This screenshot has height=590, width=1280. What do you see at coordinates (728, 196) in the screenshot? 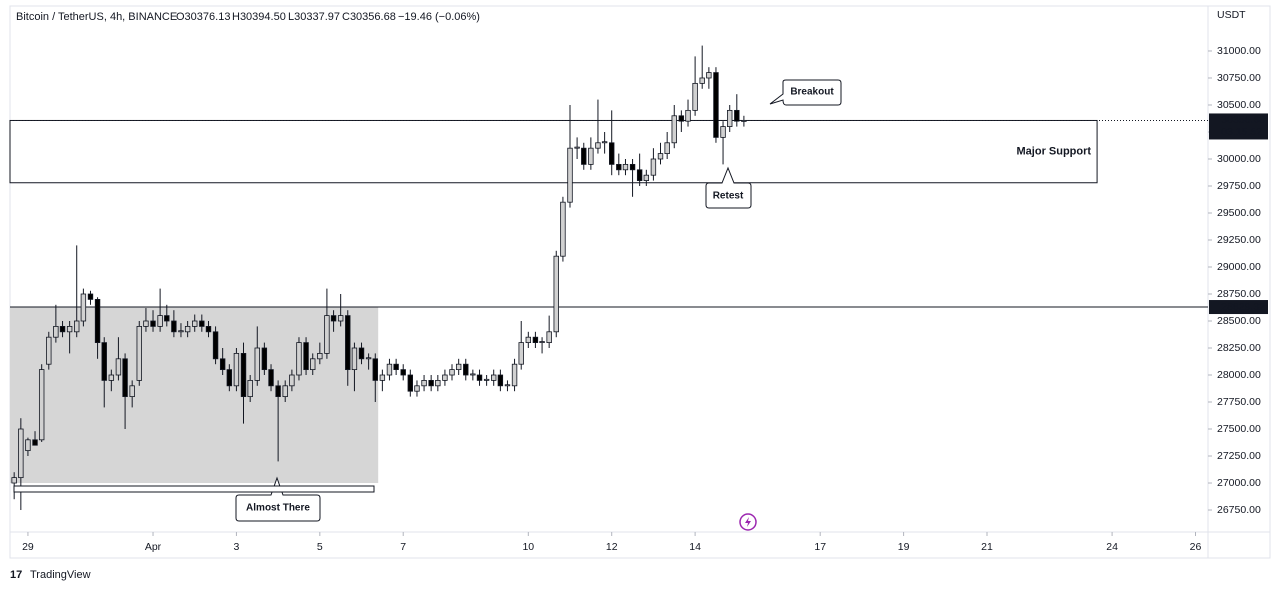
I see `callout-text: Retest` at bounding box center [728, 196].